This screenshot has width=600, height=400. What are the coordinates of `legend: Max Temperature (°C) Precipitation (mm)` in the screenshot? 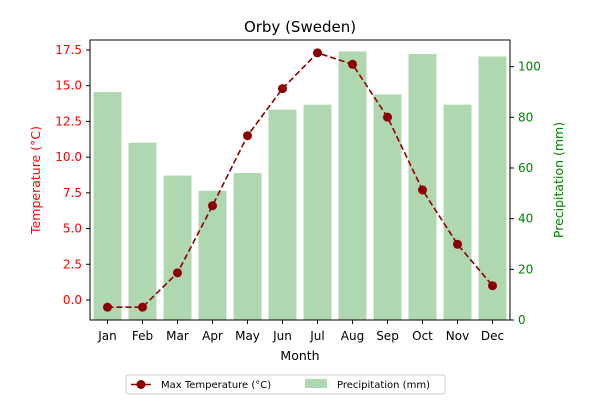 It's located at (285, 384).